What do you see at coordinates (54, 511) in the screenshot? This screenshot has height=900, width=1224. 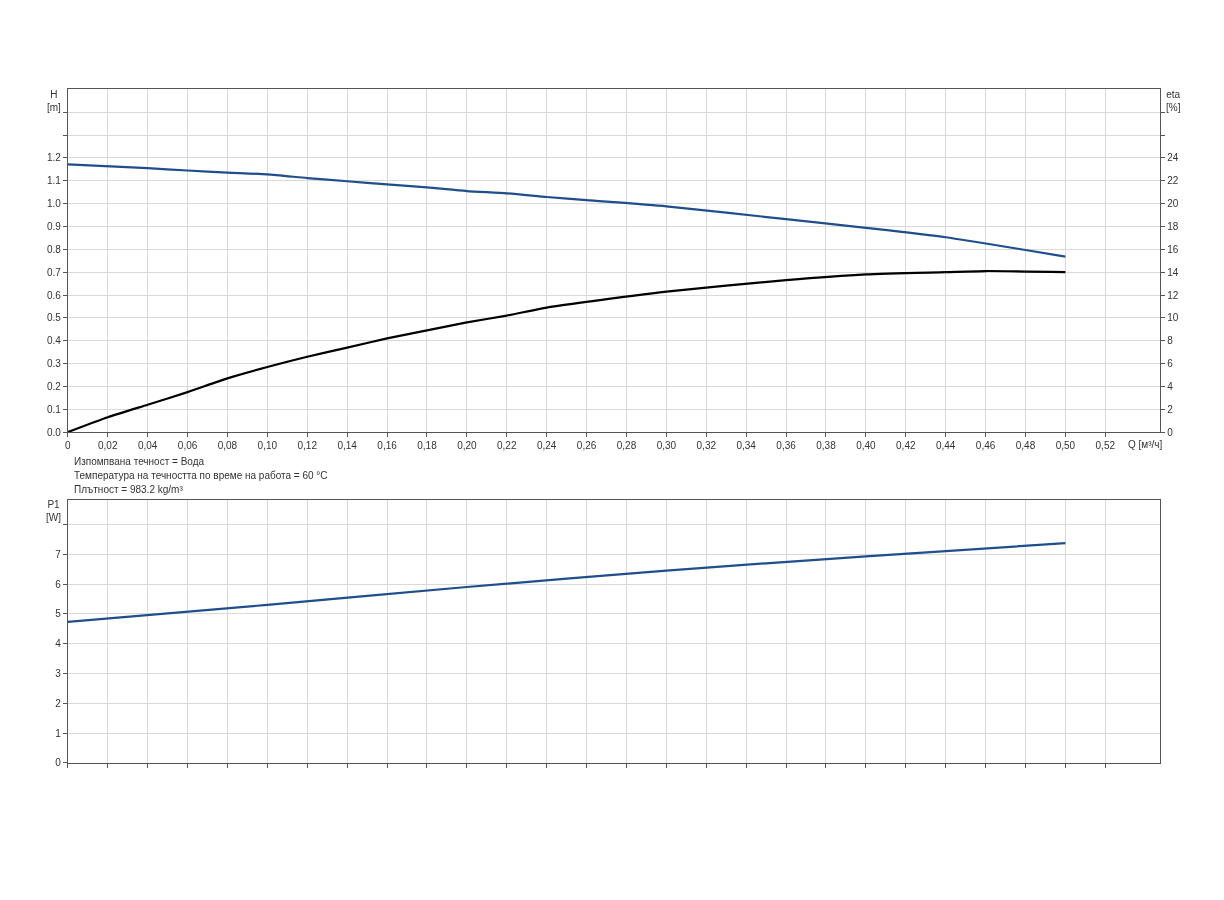 I see `y-axis-title: P1 [W]` at bounding box center [54, 511].